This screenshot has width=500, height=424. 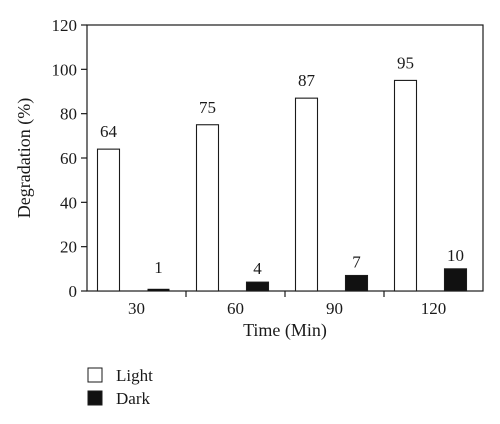 I want to click on x-axis: 30 60 90 120, so click(x=287, y=304).